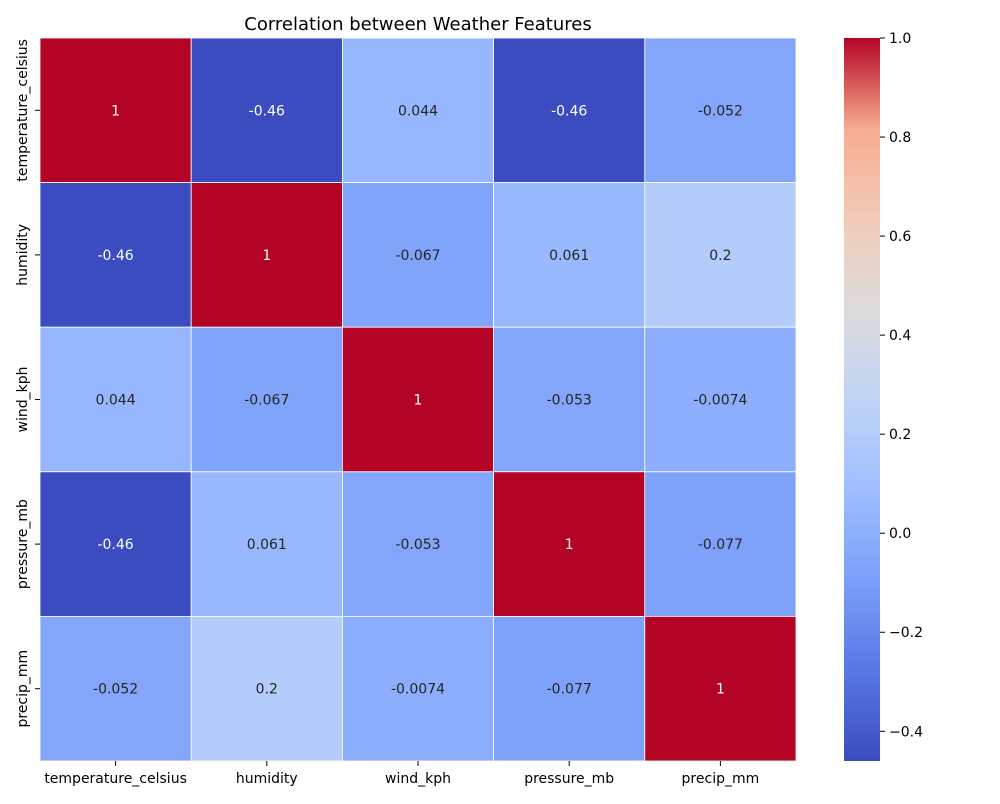  I want to click on heatmap-cell-humidity-humidity, so click(266, 255).